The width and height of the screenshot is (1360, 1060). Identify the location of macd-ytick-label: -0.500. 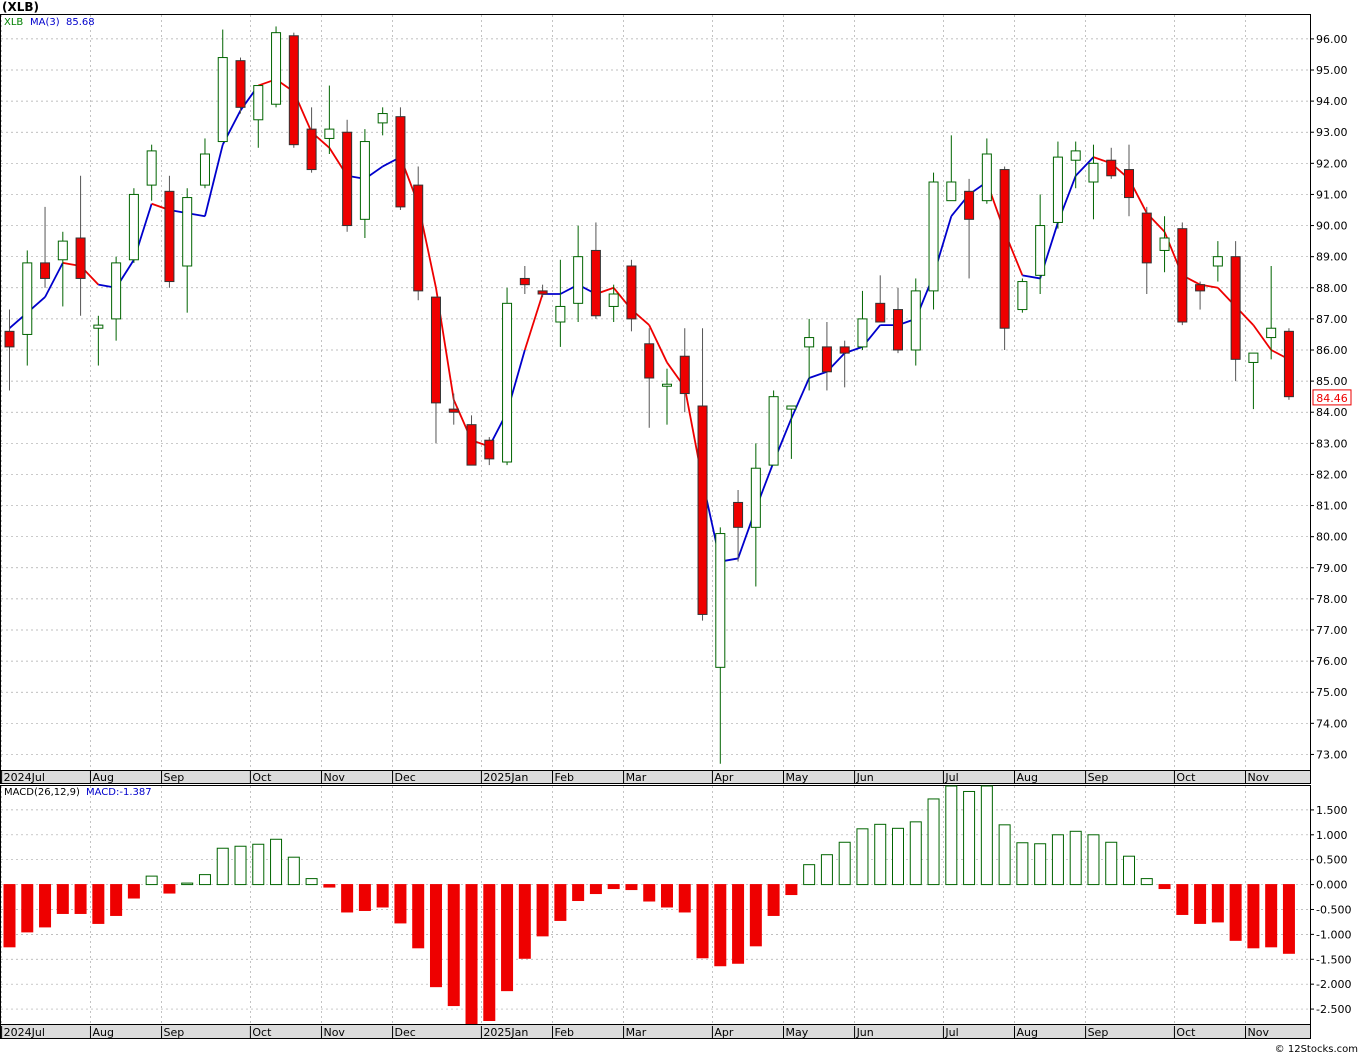
(1333, 909).